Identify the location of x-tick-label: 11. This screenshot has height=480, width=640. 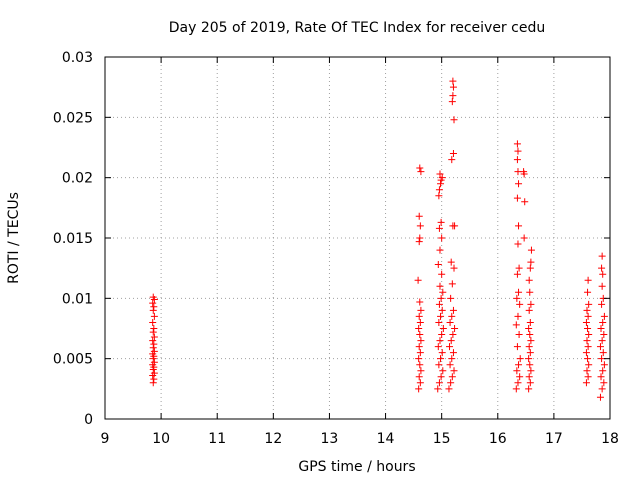
(217, 439).